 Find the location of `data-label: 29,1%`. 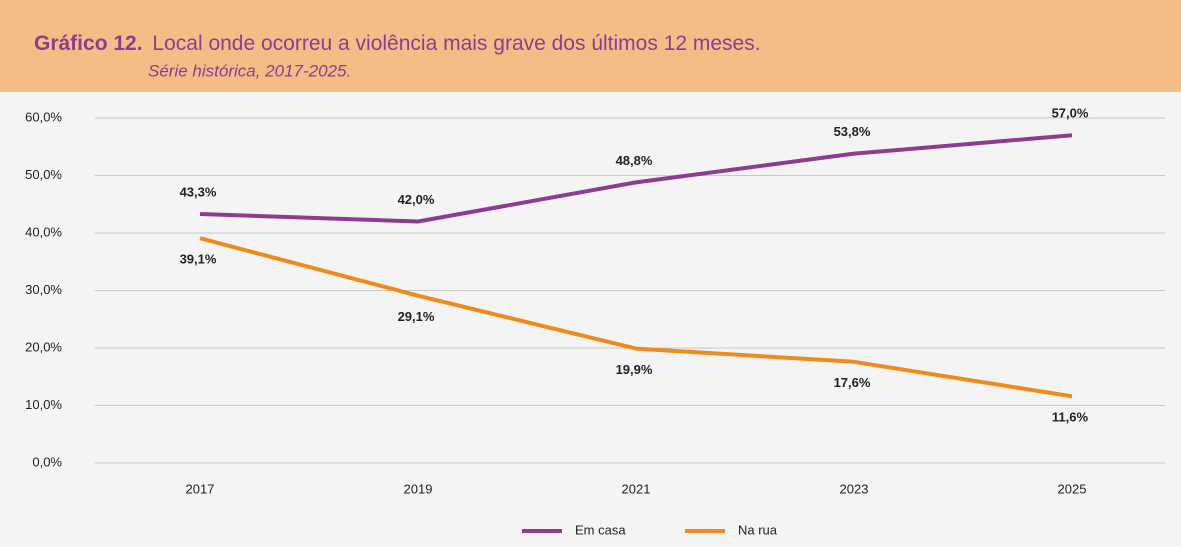

data-label: 29,1% is located at coordinates (416, 316).